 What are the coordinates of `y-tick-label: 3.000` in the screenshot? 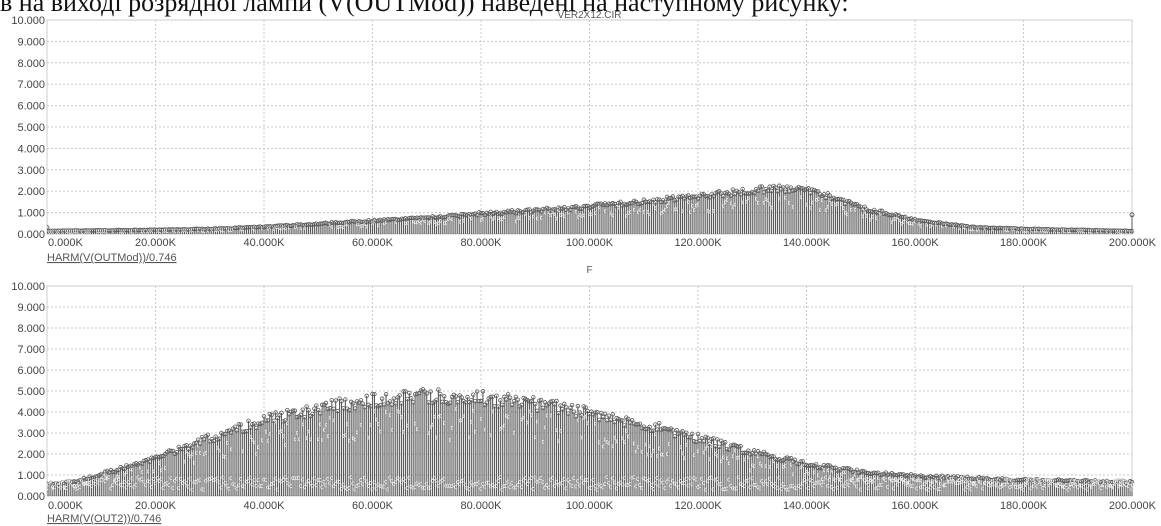 It's located at (31, 434).